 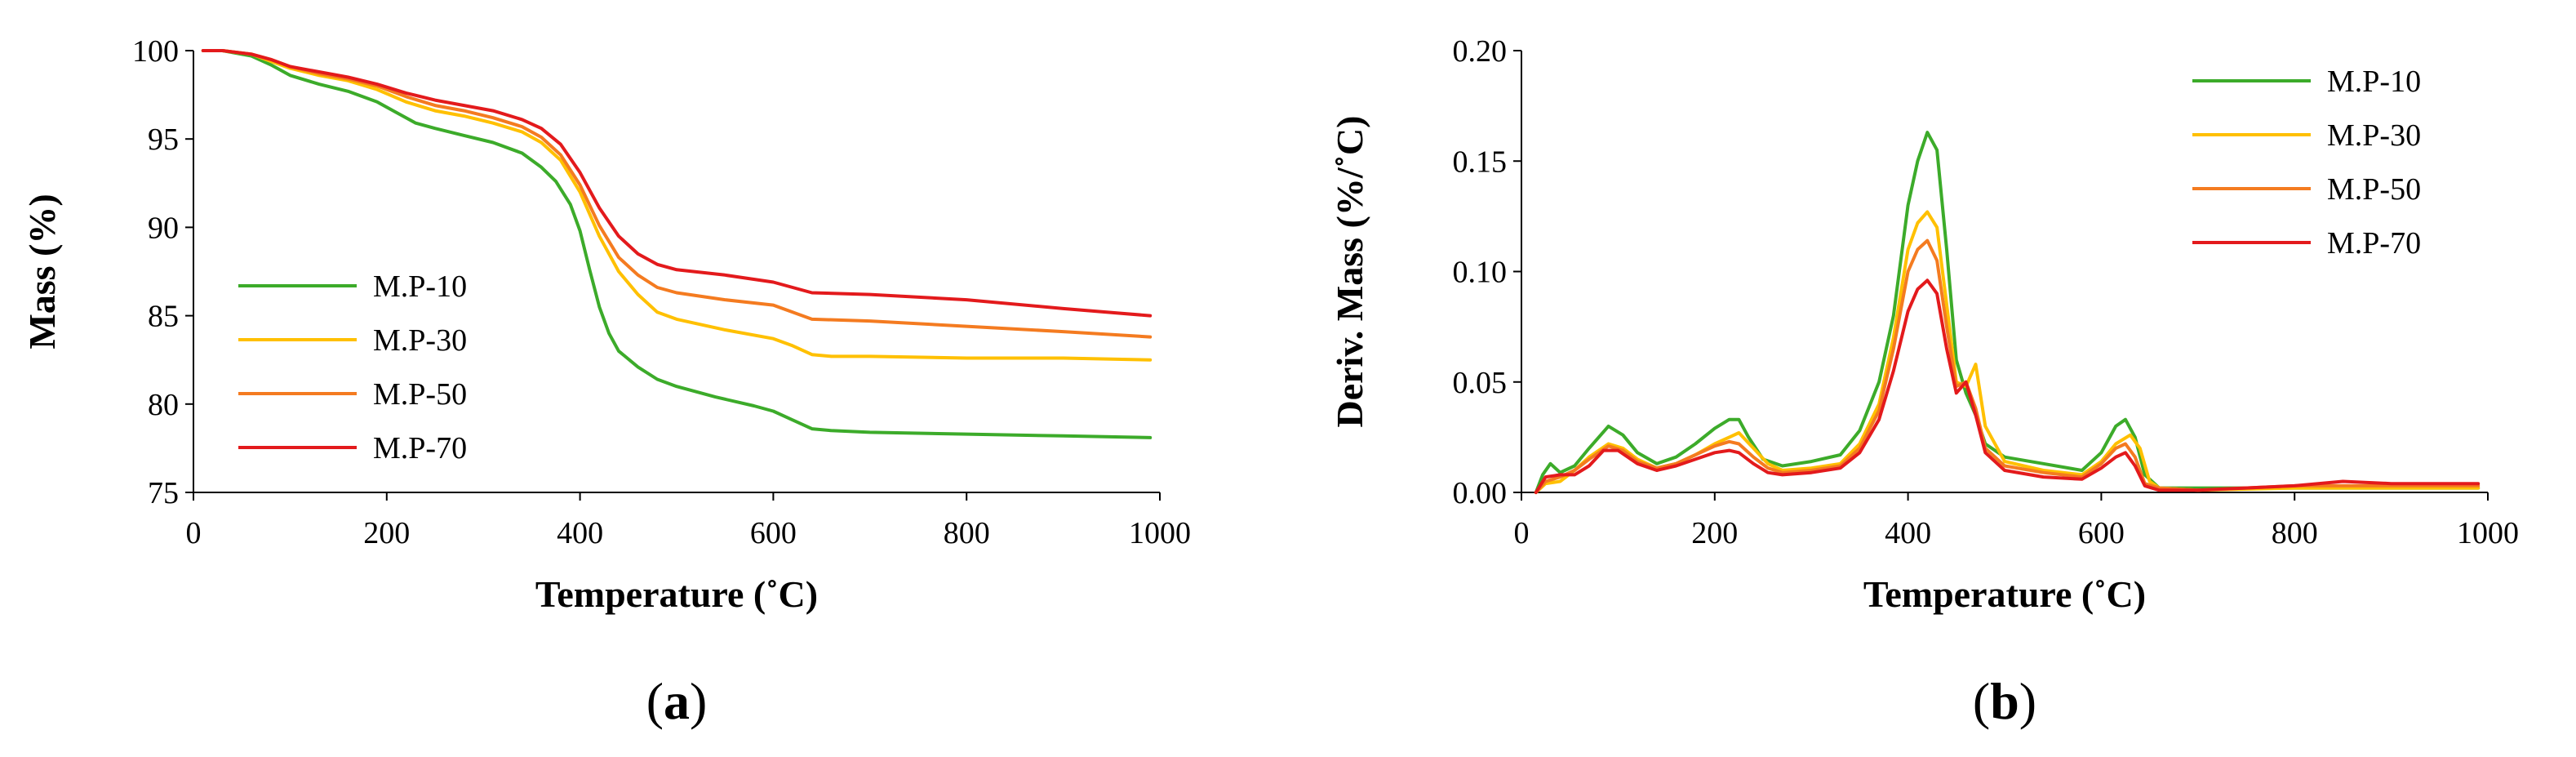 I want to click on y-tick-label: 0.05, so click(x=1480, y=383).